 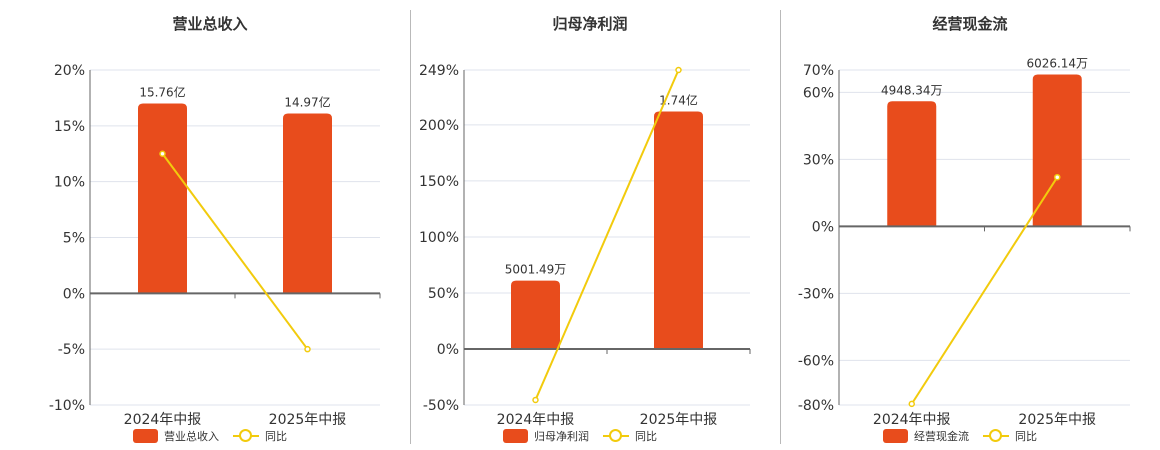 I want to click on y-tick-label: 100%, so click(x=439, y=238).